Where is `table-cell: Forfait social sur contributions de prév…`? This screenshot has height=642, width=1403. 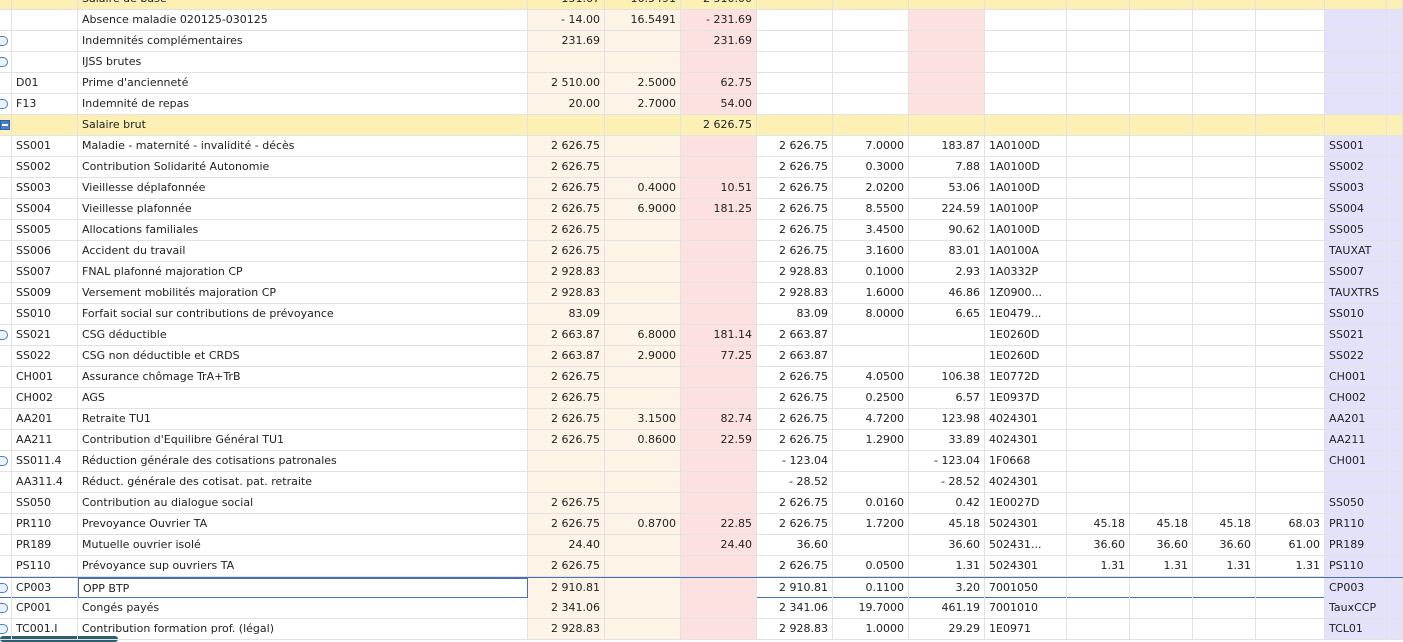 table-cell: Forfait social sur contributions de prév… is located at coordinates (303, 314).